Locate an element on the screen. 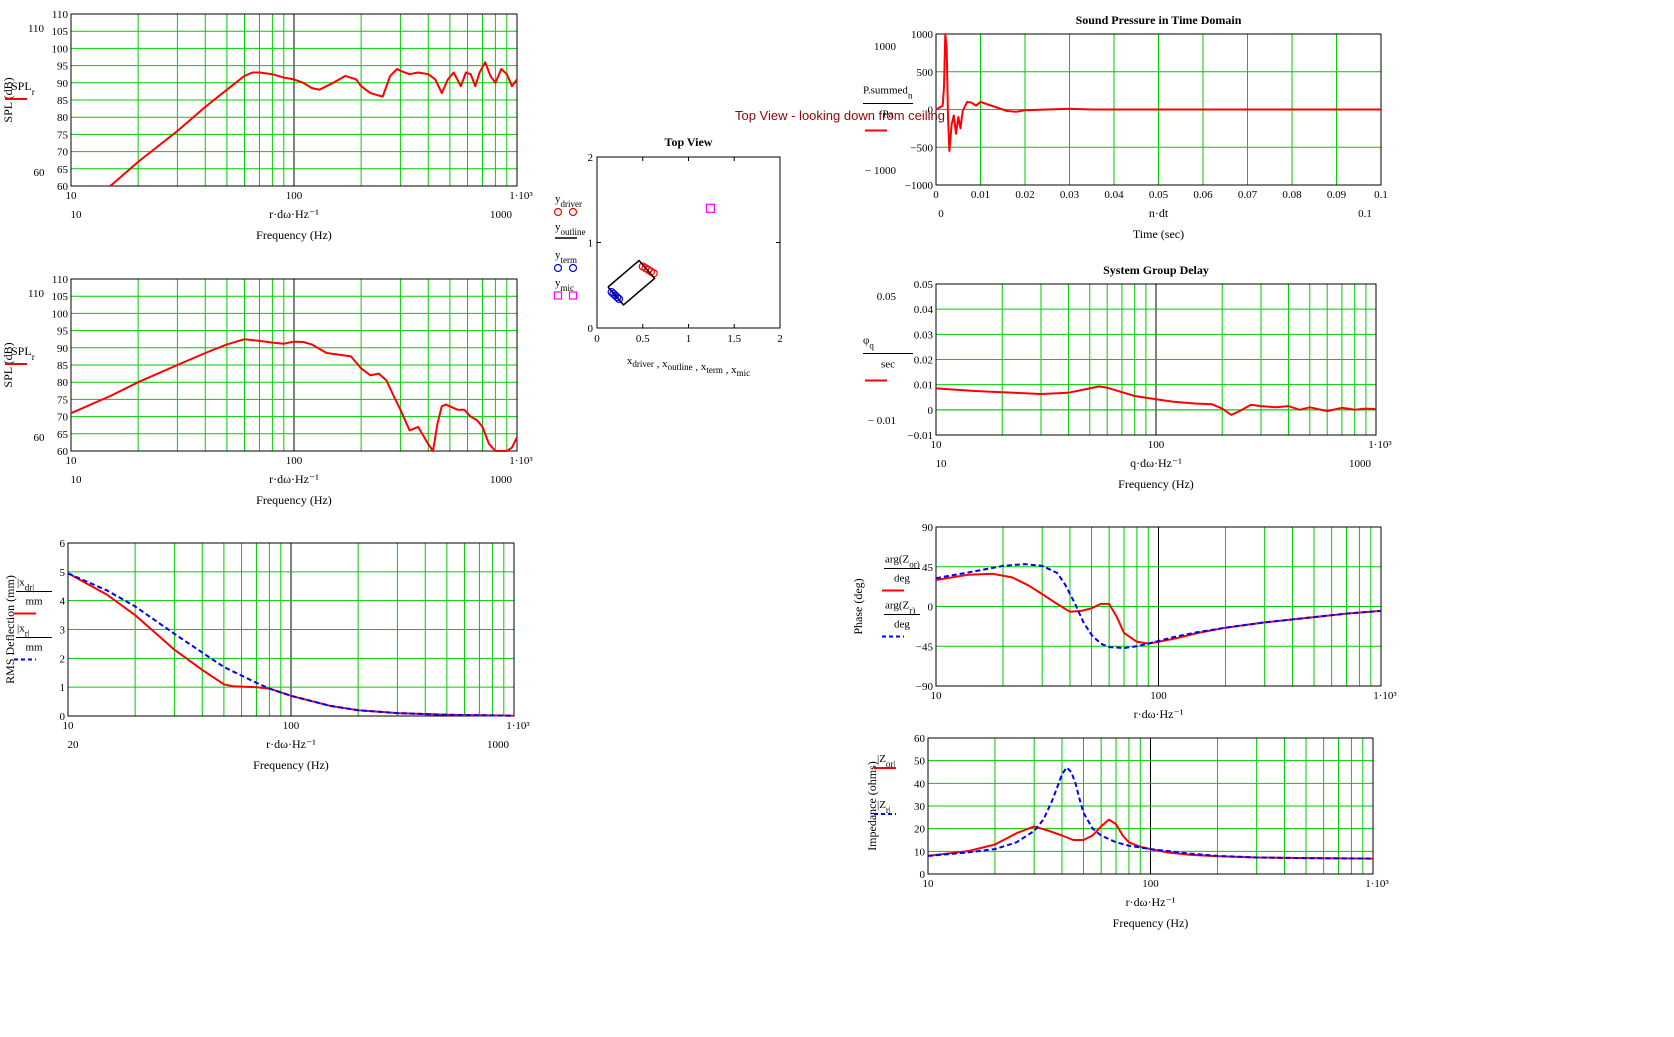 This screenshot has height=1037, width=1674. y-tick-label: 80 is located at coordinates (63, 383).